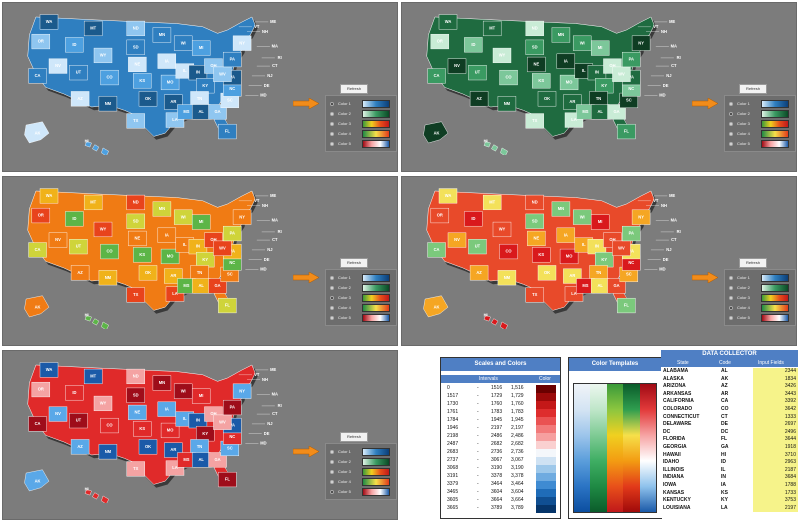  I want to click on input-field: 2187, so click(775, 470).